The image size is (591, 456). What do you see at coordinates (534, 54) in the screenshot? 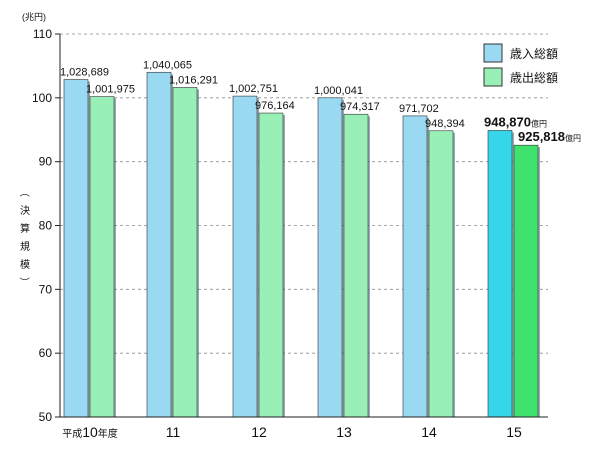
I see `legend-label-revenue: 歳入総額` at bounding box center [534, 54].